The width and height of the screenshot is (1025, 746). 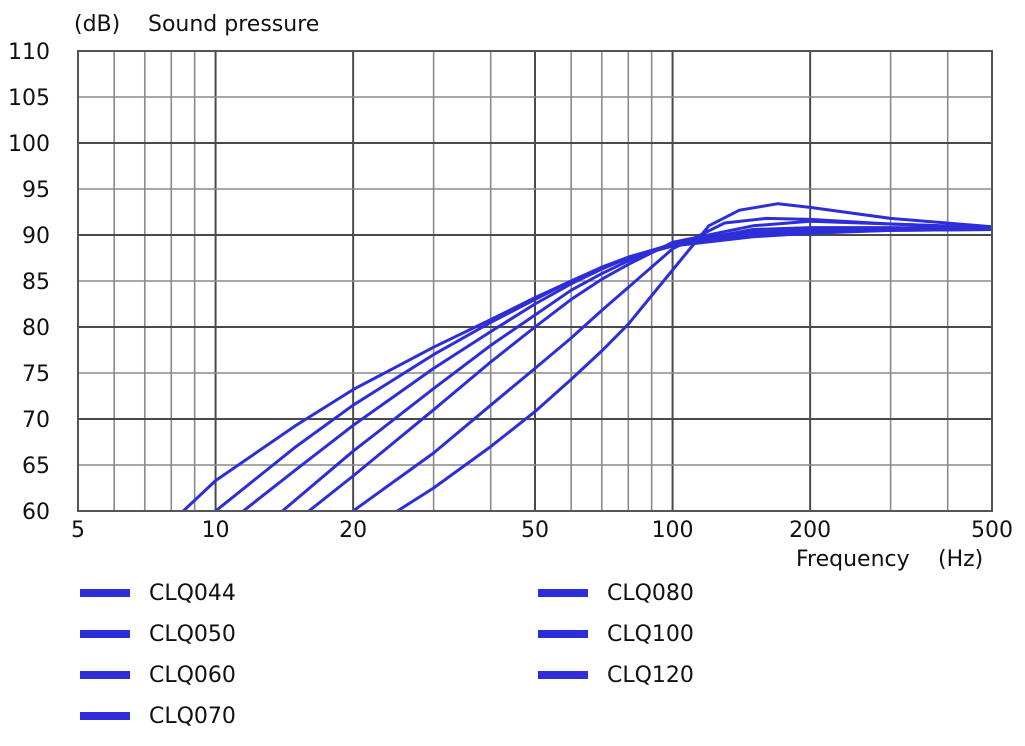 I want to click on legend-item: CLQ060, so click(x=158, y=675).